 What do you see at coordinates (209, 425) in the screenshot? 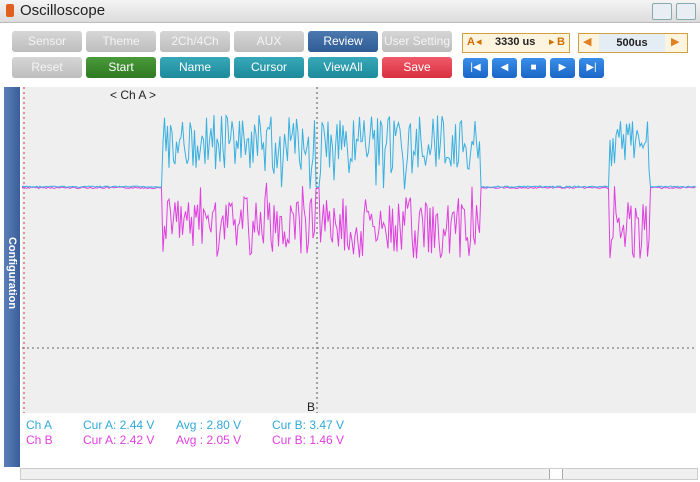
I see `readout-avg: Avg : 2.80 V` at bounding box center [209, 425].